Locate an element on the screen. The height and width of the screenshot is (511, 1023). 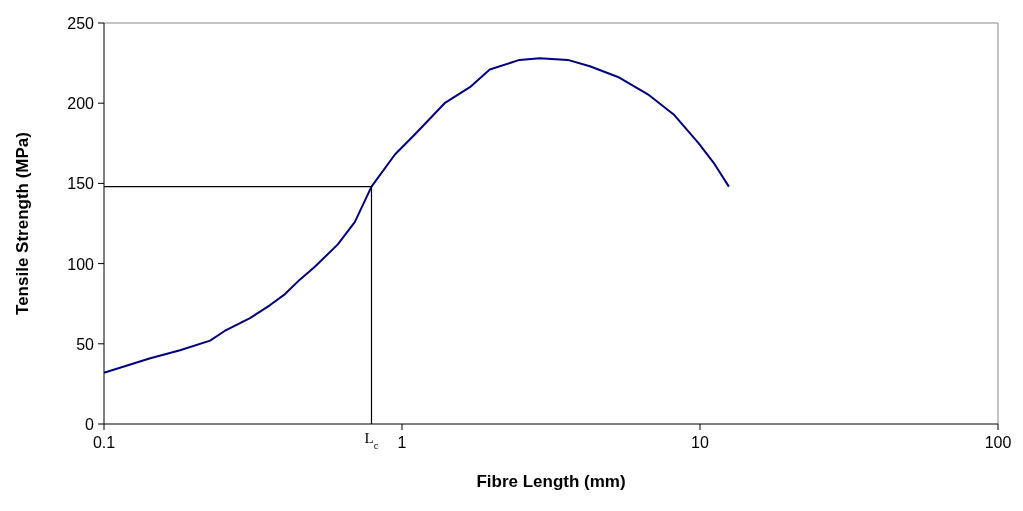
x-tick-label: 100 is located at coordinates (998, 442).